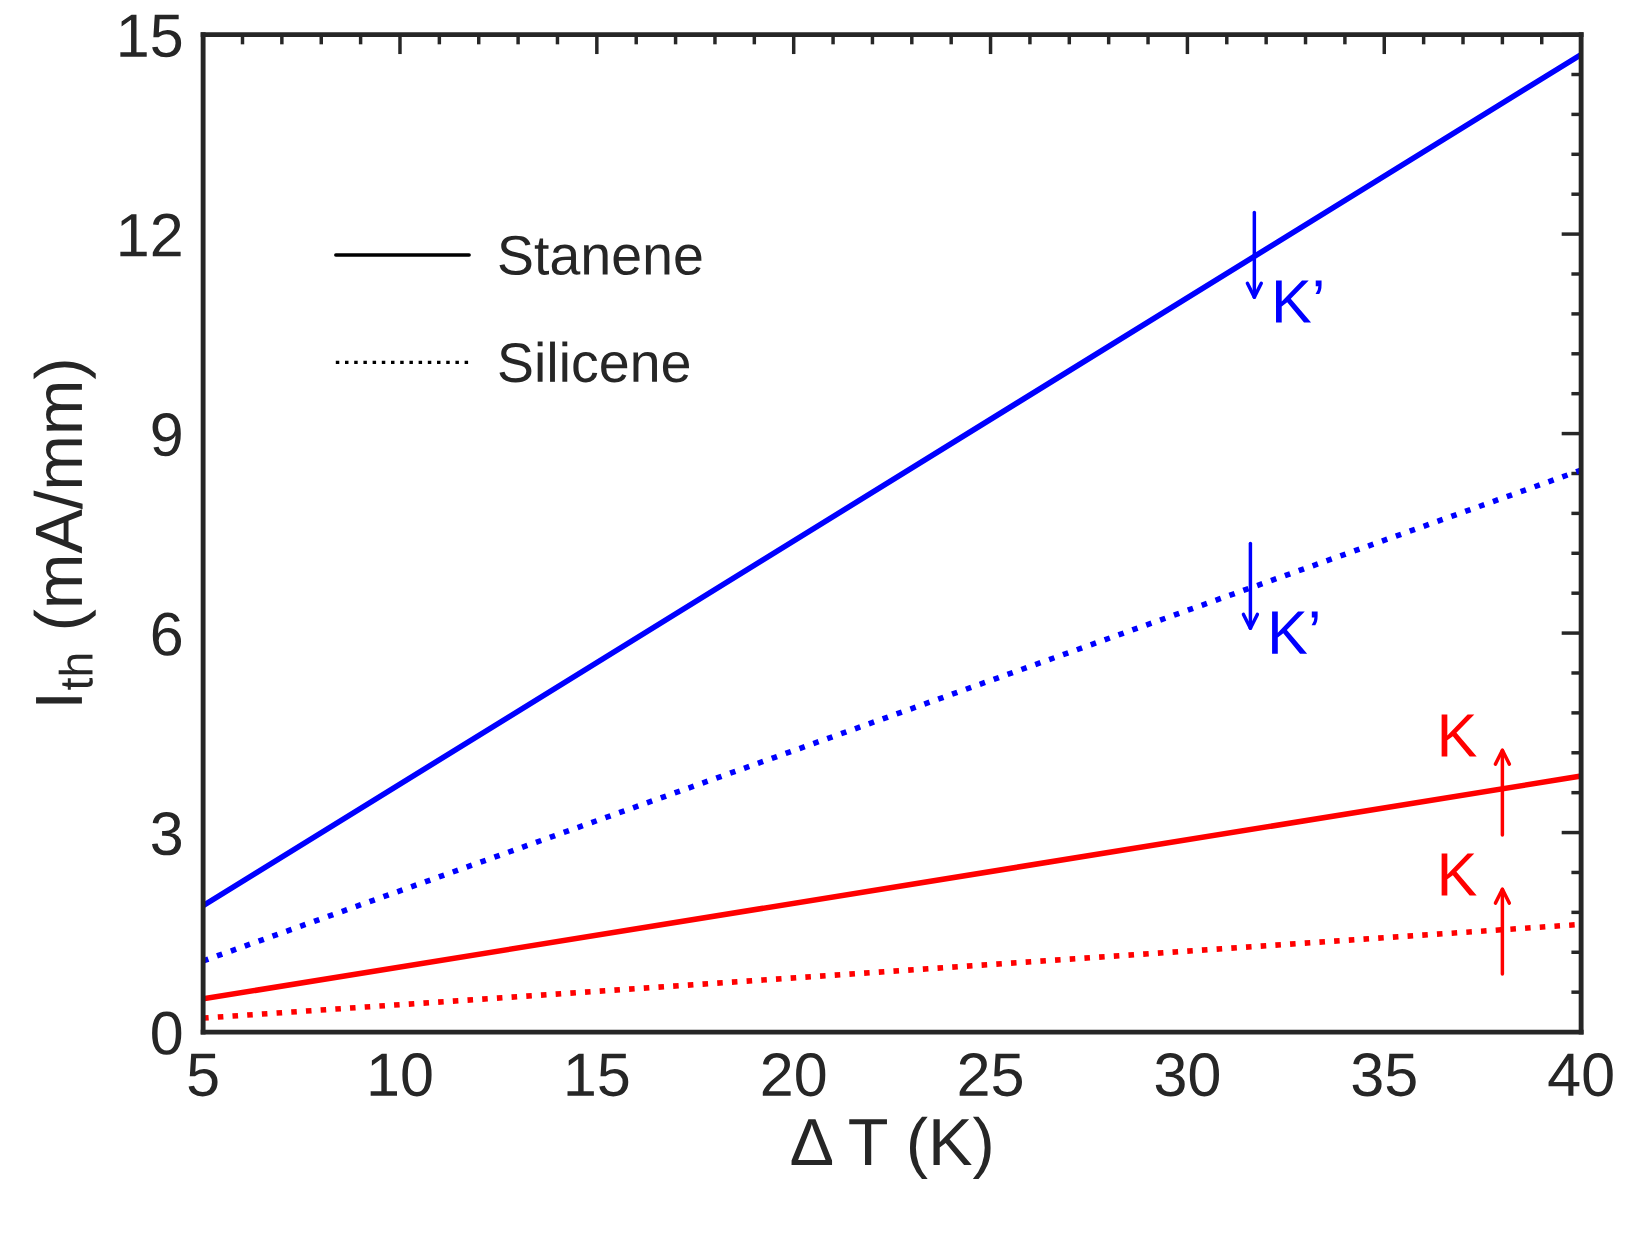 This screenshot has width=1625, height=1236. I want to click on x-tick-label: 20, so click(794, 1075).